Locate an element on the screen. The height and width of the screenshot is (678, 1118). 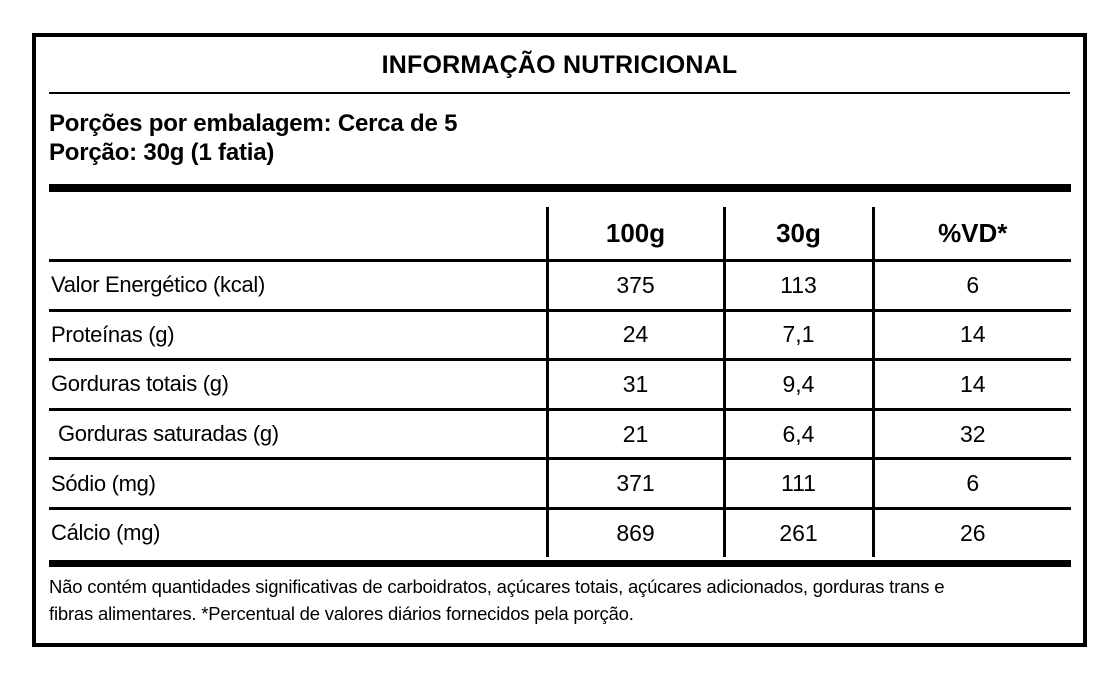
nutrient-name: Cálcio (mg) is located at coordinates (106, 533).